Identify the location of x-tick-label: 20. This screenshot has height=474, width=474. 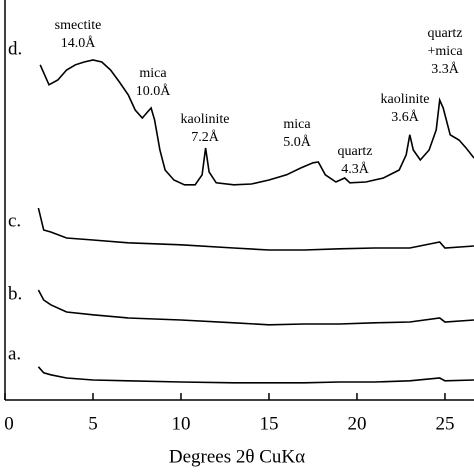
(356, 423).